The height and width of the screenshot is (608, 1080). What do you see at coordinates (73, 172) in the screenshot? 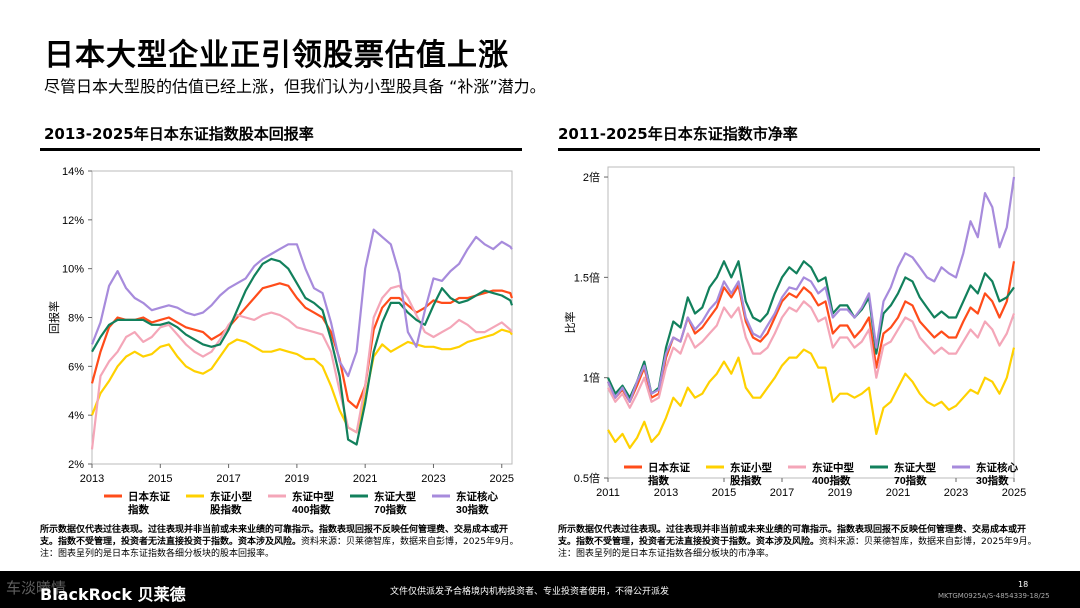
I see `y-tick-label: 14%` at bounding box center [73, 172].